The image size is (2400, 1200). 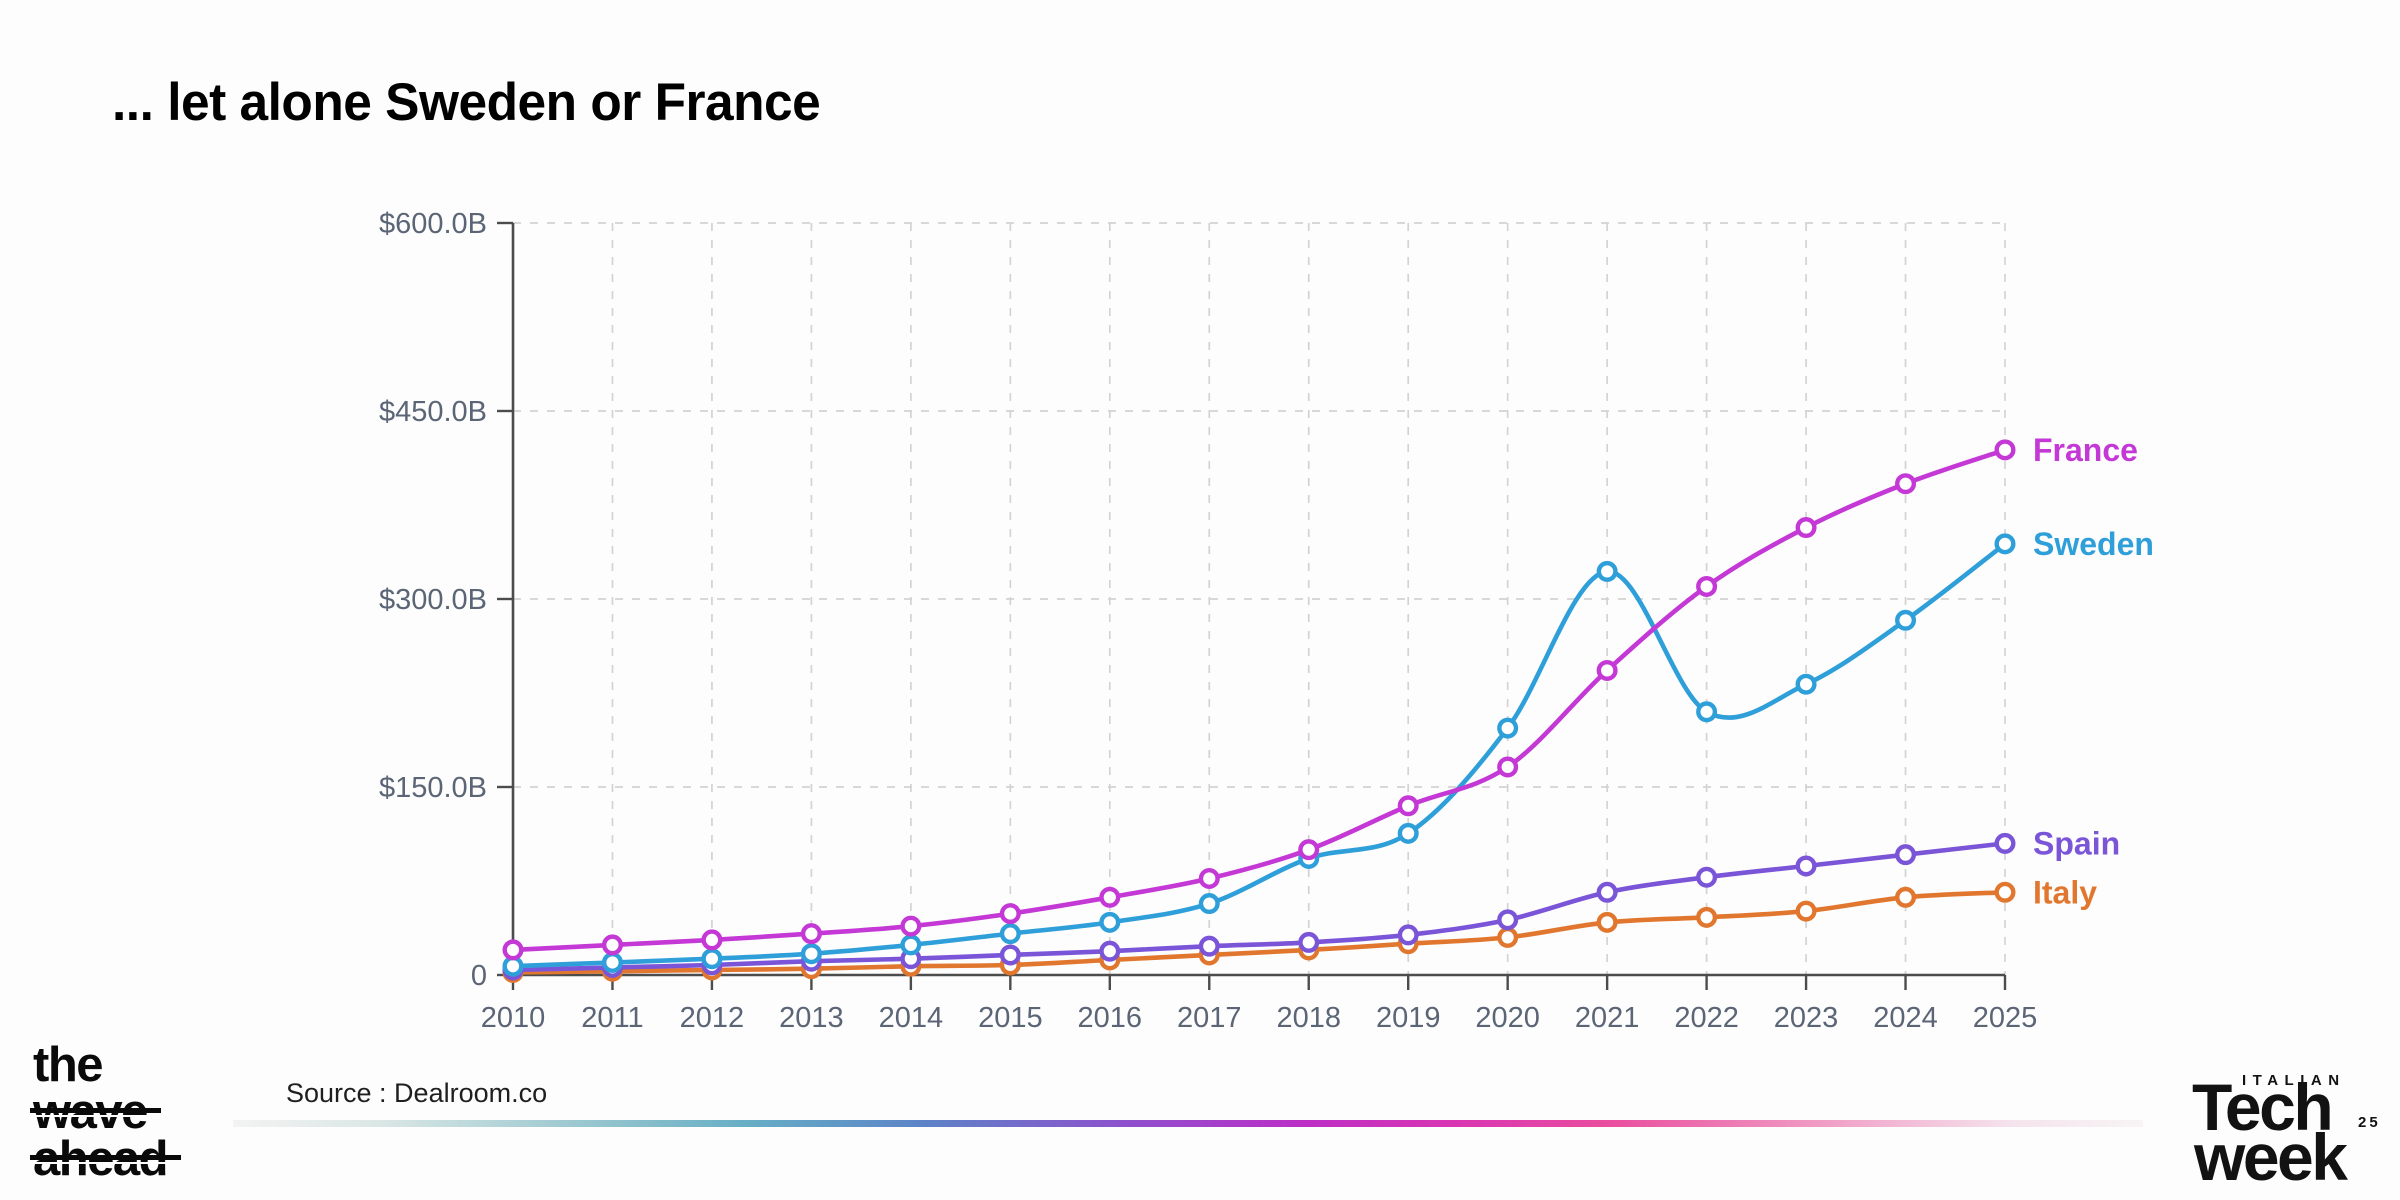 What do you see at coordinates (1905, 1018) in the screenshot?
I see `x-tick-label: 2024` at bounding box center [1905, 1018].